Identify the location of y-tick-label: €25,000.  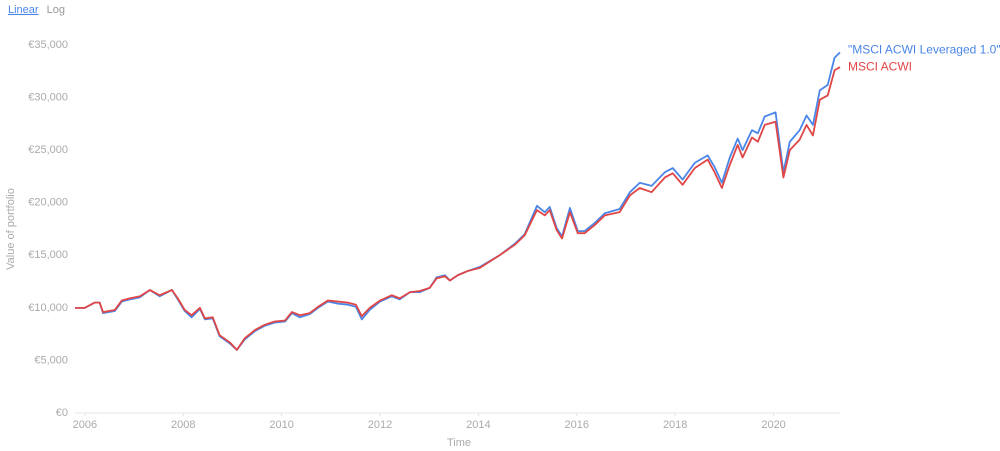
(48, 150).